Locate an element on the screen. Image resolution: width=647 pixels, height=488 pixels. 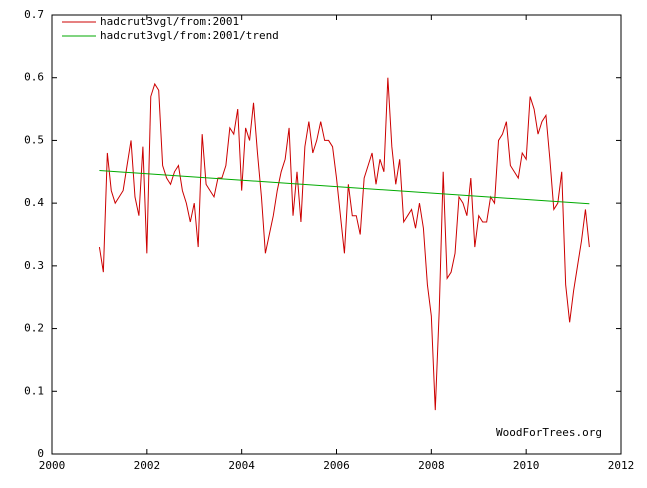
y-tick-label: 0.7 is located at coordinates (34, 14).